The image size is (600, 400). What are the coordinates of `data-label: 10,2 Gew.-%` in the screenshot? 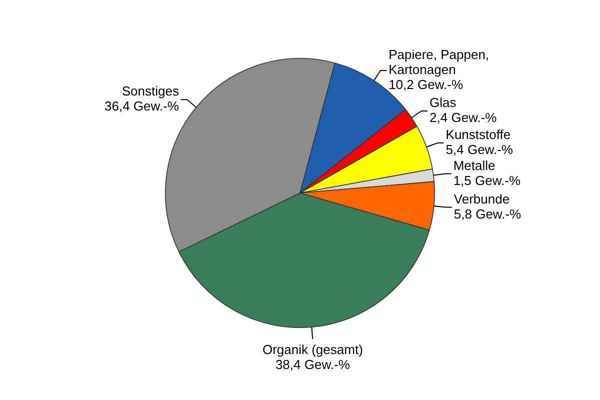 It's located at (426, 84).